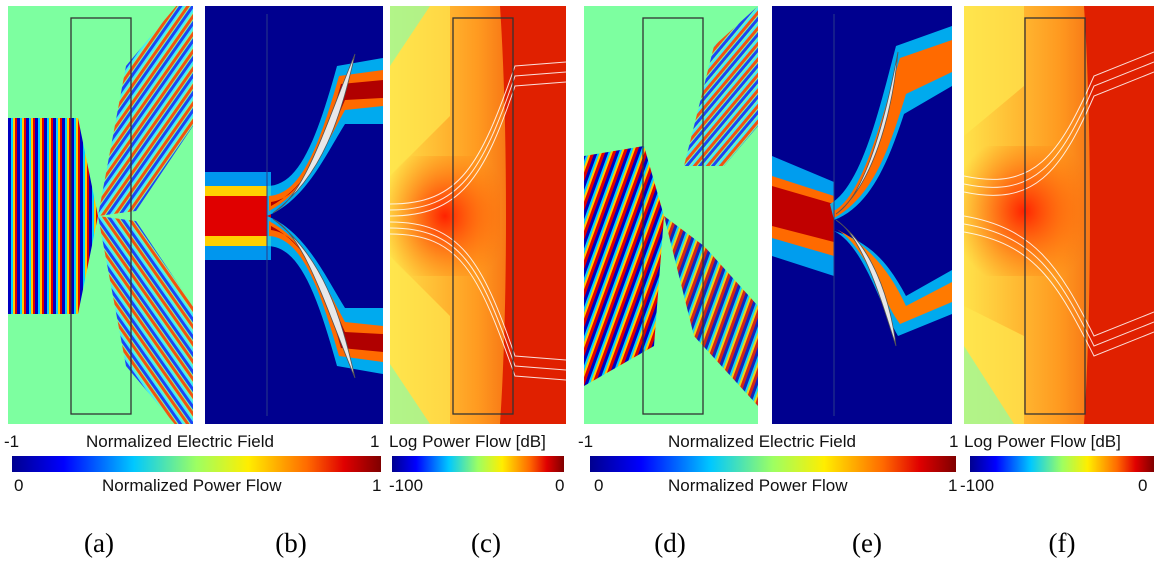 The width and height of the screenshot is (1166, 576). What do you see at coordinates (867, 543) in the screenshot?
I see `caption-e: (e)` at bounding box center [867, 543].